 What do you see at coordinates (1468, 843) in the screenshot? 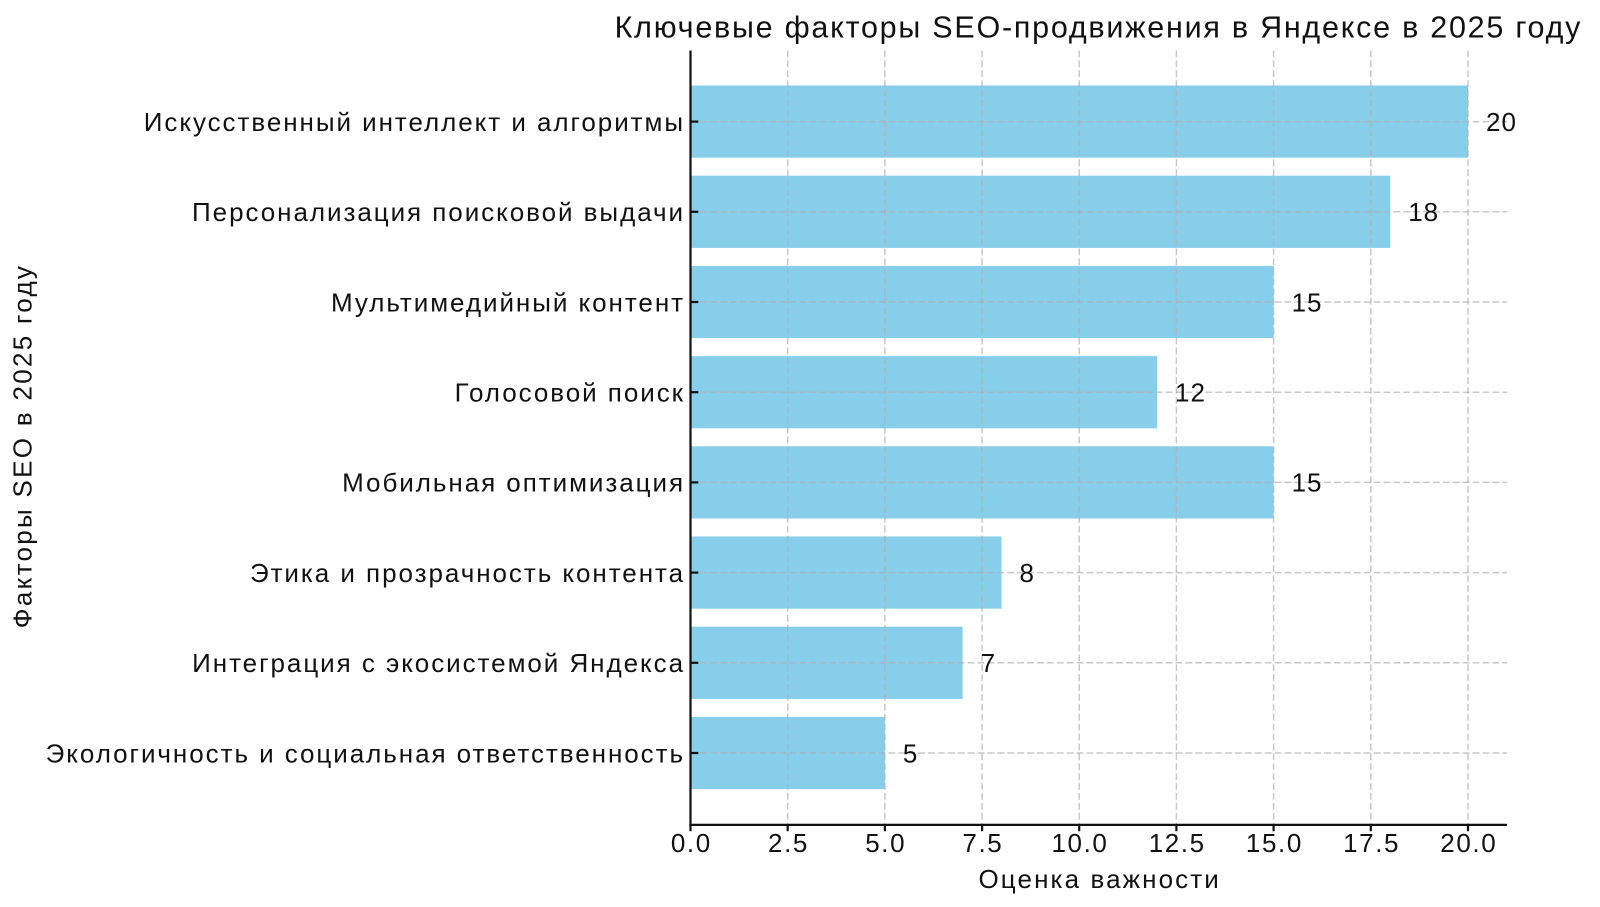
I see `svg-text: 20.0` at bounding box center [1468, 843].